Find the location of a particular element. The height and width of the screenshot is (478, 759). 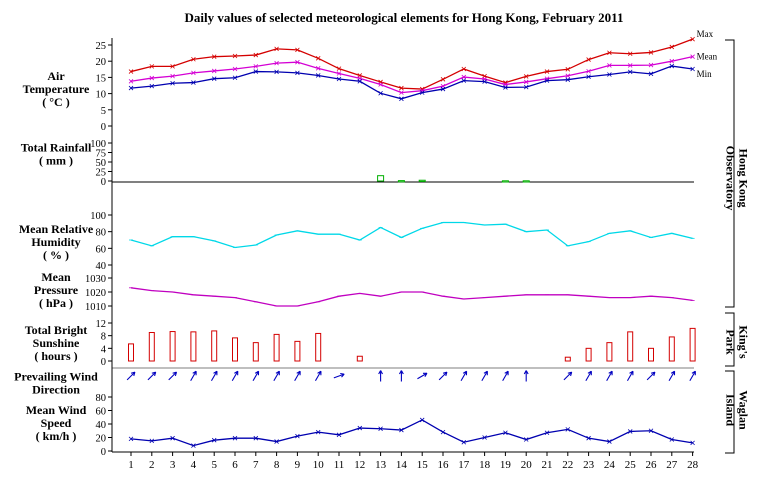

rainfall-y-tick-label: 0 is located at coordinates (103, 182).